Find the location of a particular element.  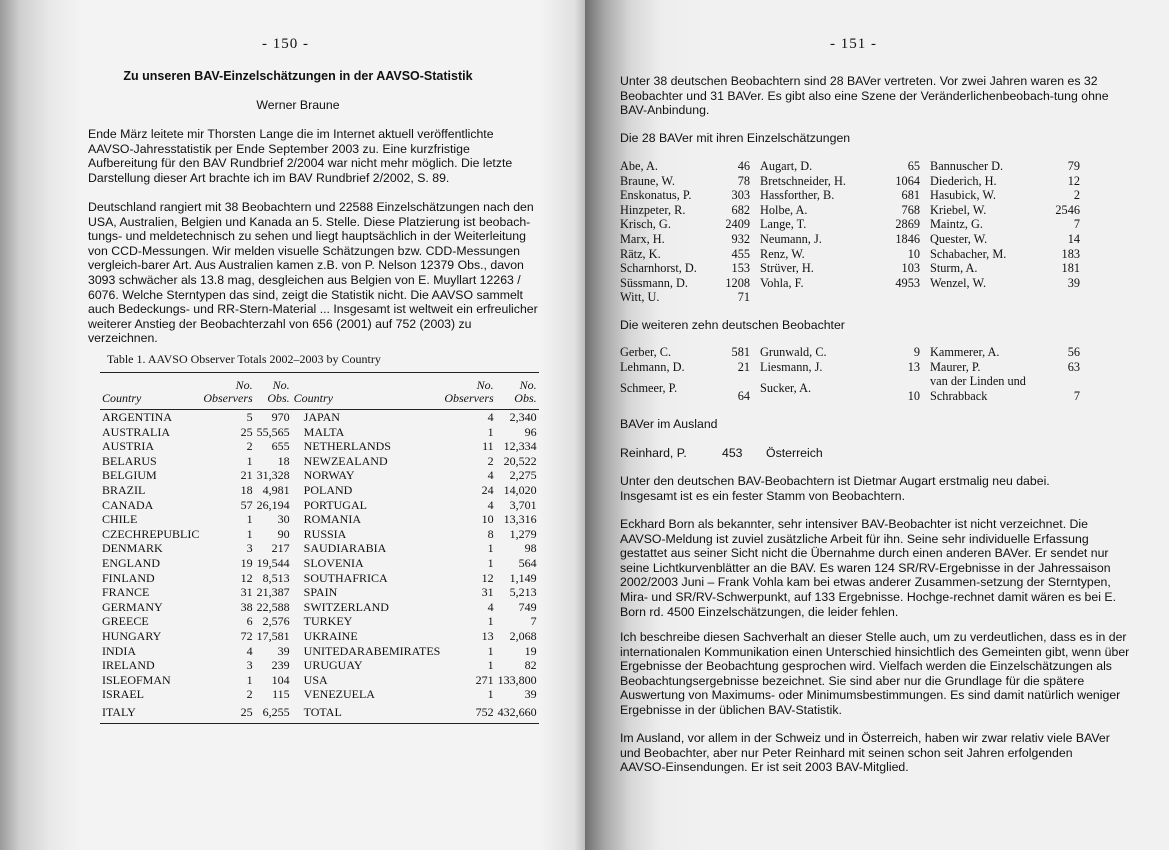

cell-observers: 72 is located at coordinates (246, 635).